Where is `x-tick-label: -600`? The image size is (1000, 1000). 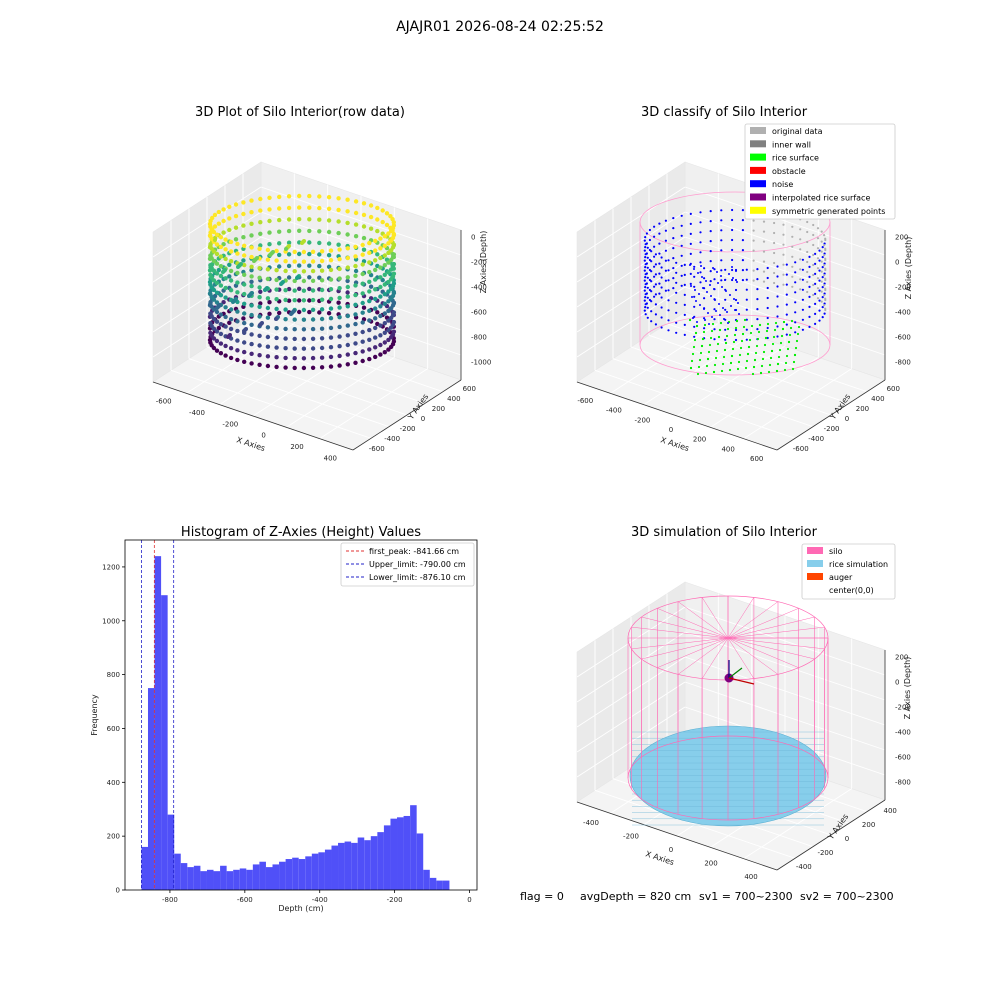
x-tick-label: -600 is located at coordinates (245, 900).